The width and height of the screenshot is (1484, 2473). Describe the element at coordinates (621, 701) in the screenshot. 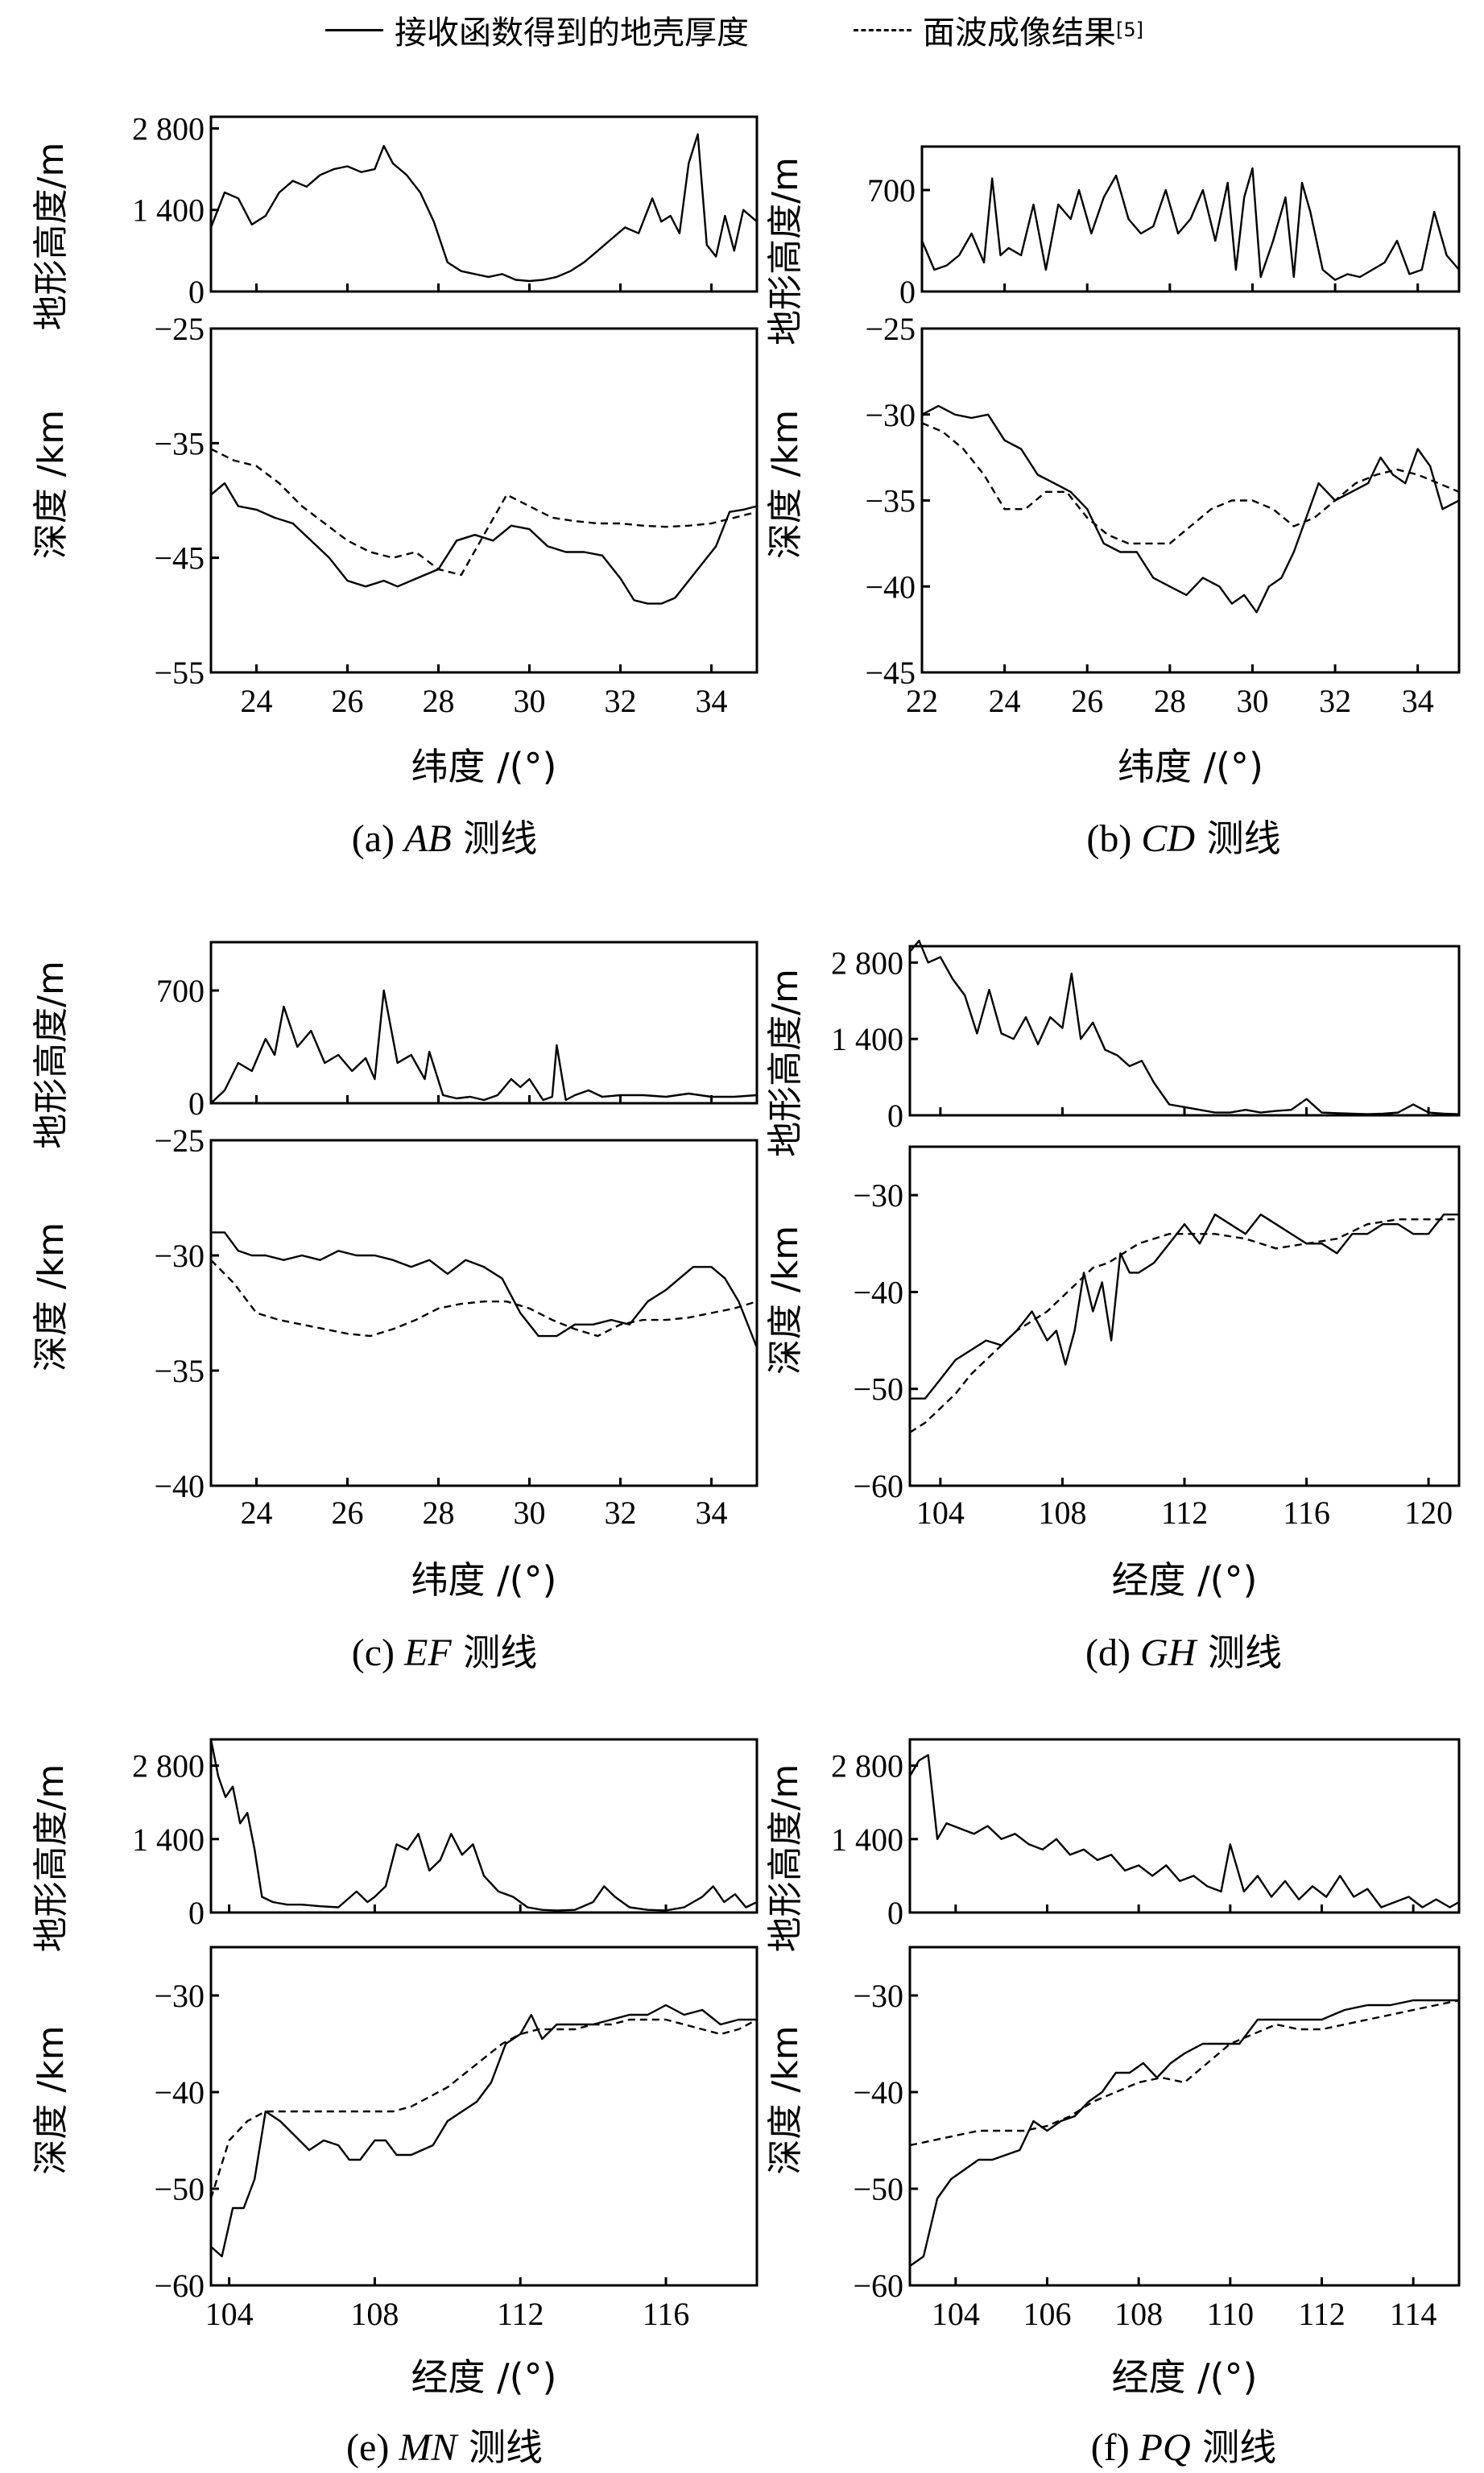

I see `xtick-label: 32` at that location.